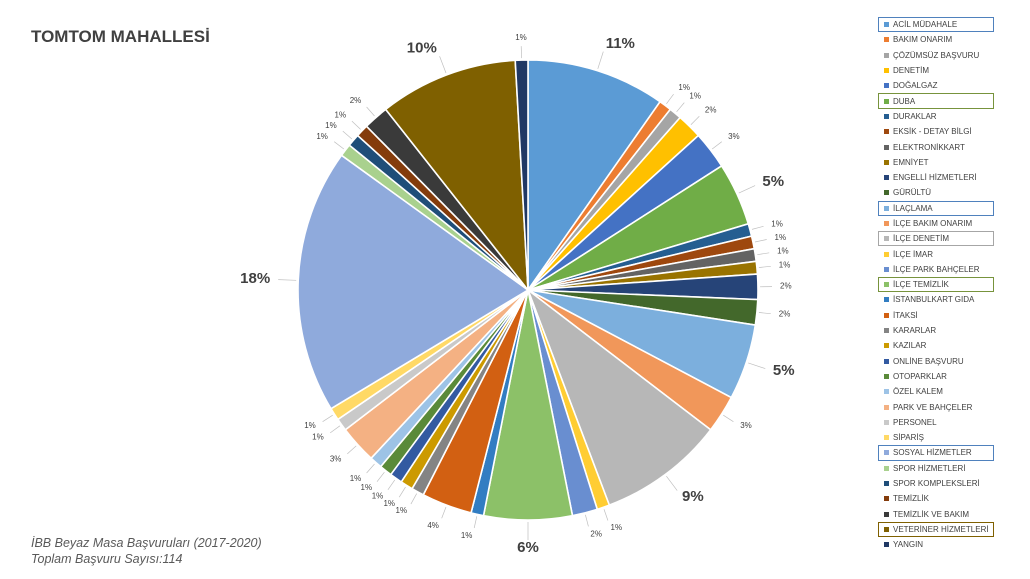 The height and width of the screenshot is (579, 1030). Describe the element at coordinates (941, 529) in the screenshot. I see `legend-label-33: VETERİNER HİZMETLERİ` at that location.